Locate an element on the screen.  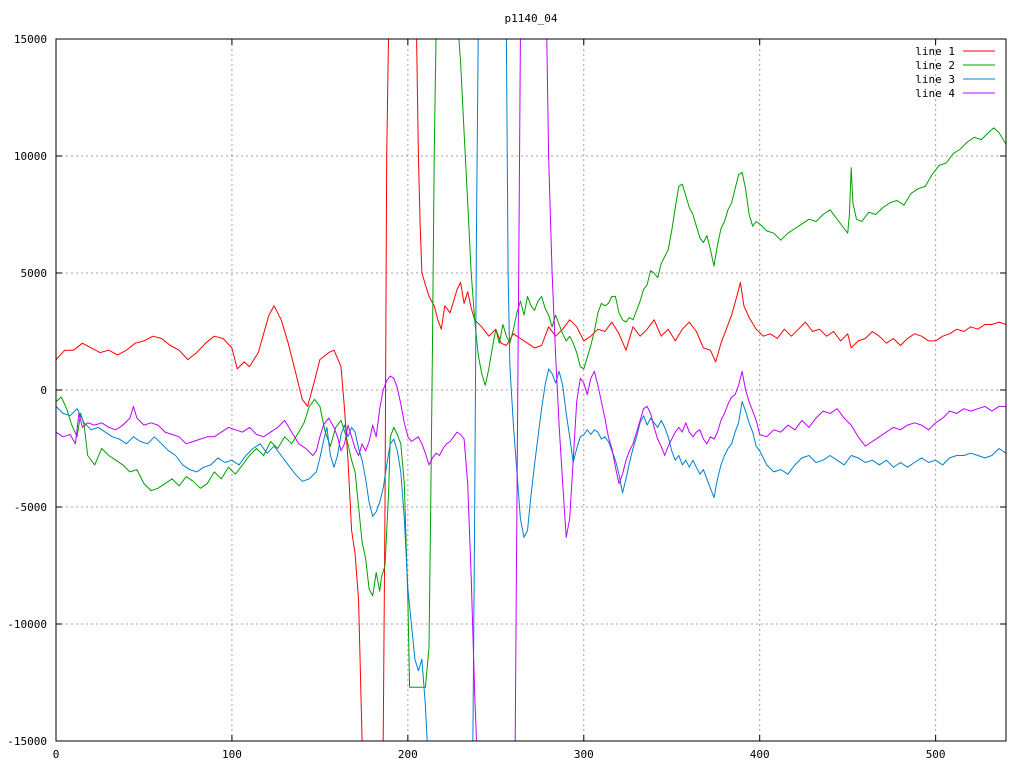
y-tick-label: -5000 is located at coordinates (30, 507).